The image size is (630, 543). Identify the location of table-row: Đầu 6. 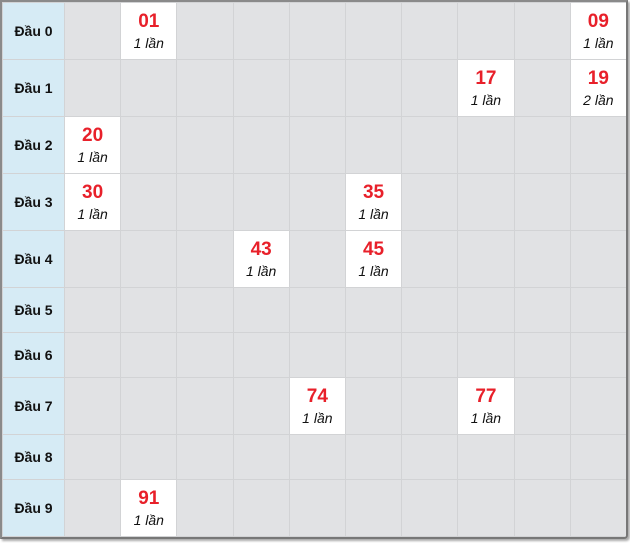
(314, 355).